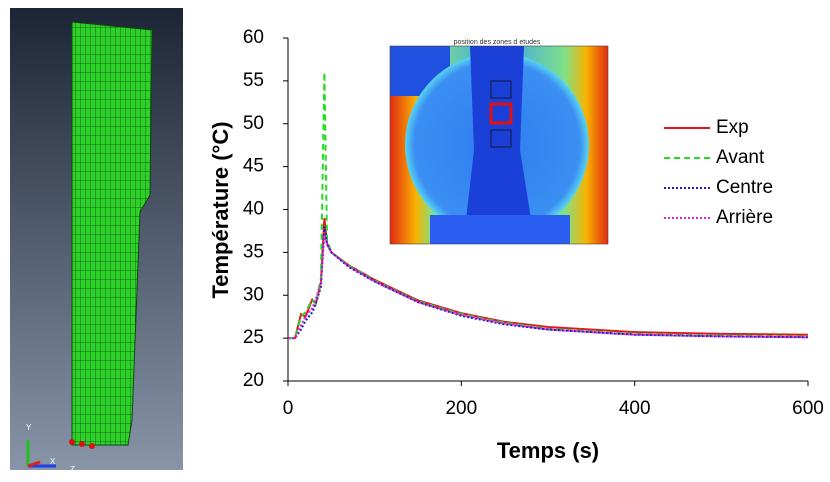 The width and height of the screenshot is (830, 482). I want to click on legend-label: Arrière, so click(744, 217).